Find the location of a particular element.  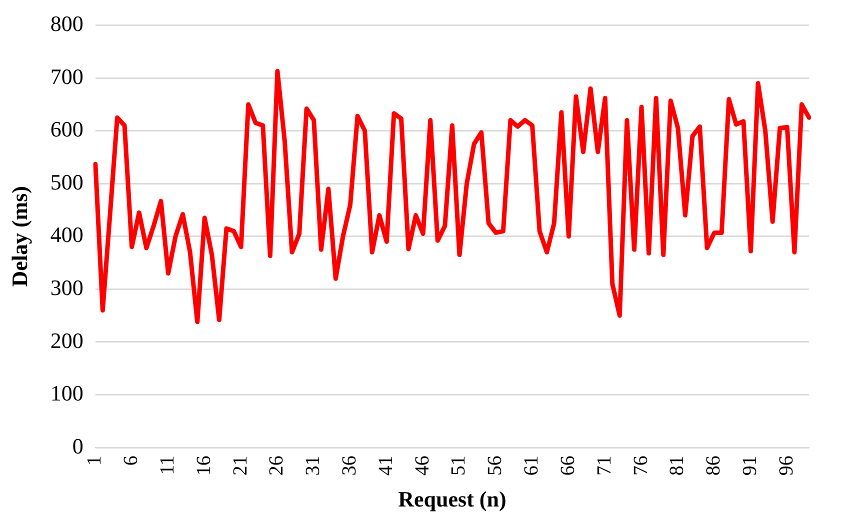

y-tick-label: 400 is located at coordinates (67, 235).